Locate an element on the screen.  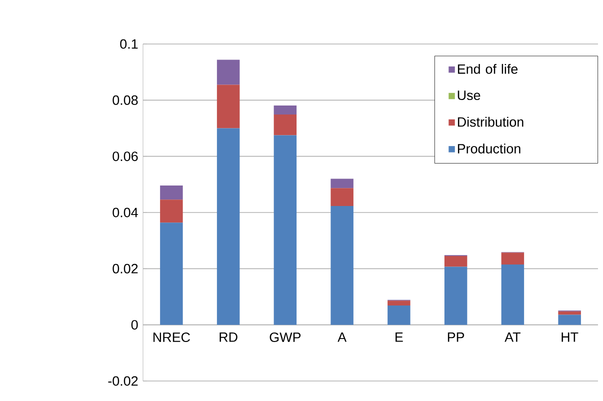
legend-label: Distribution is located at coordinates (491, 121).